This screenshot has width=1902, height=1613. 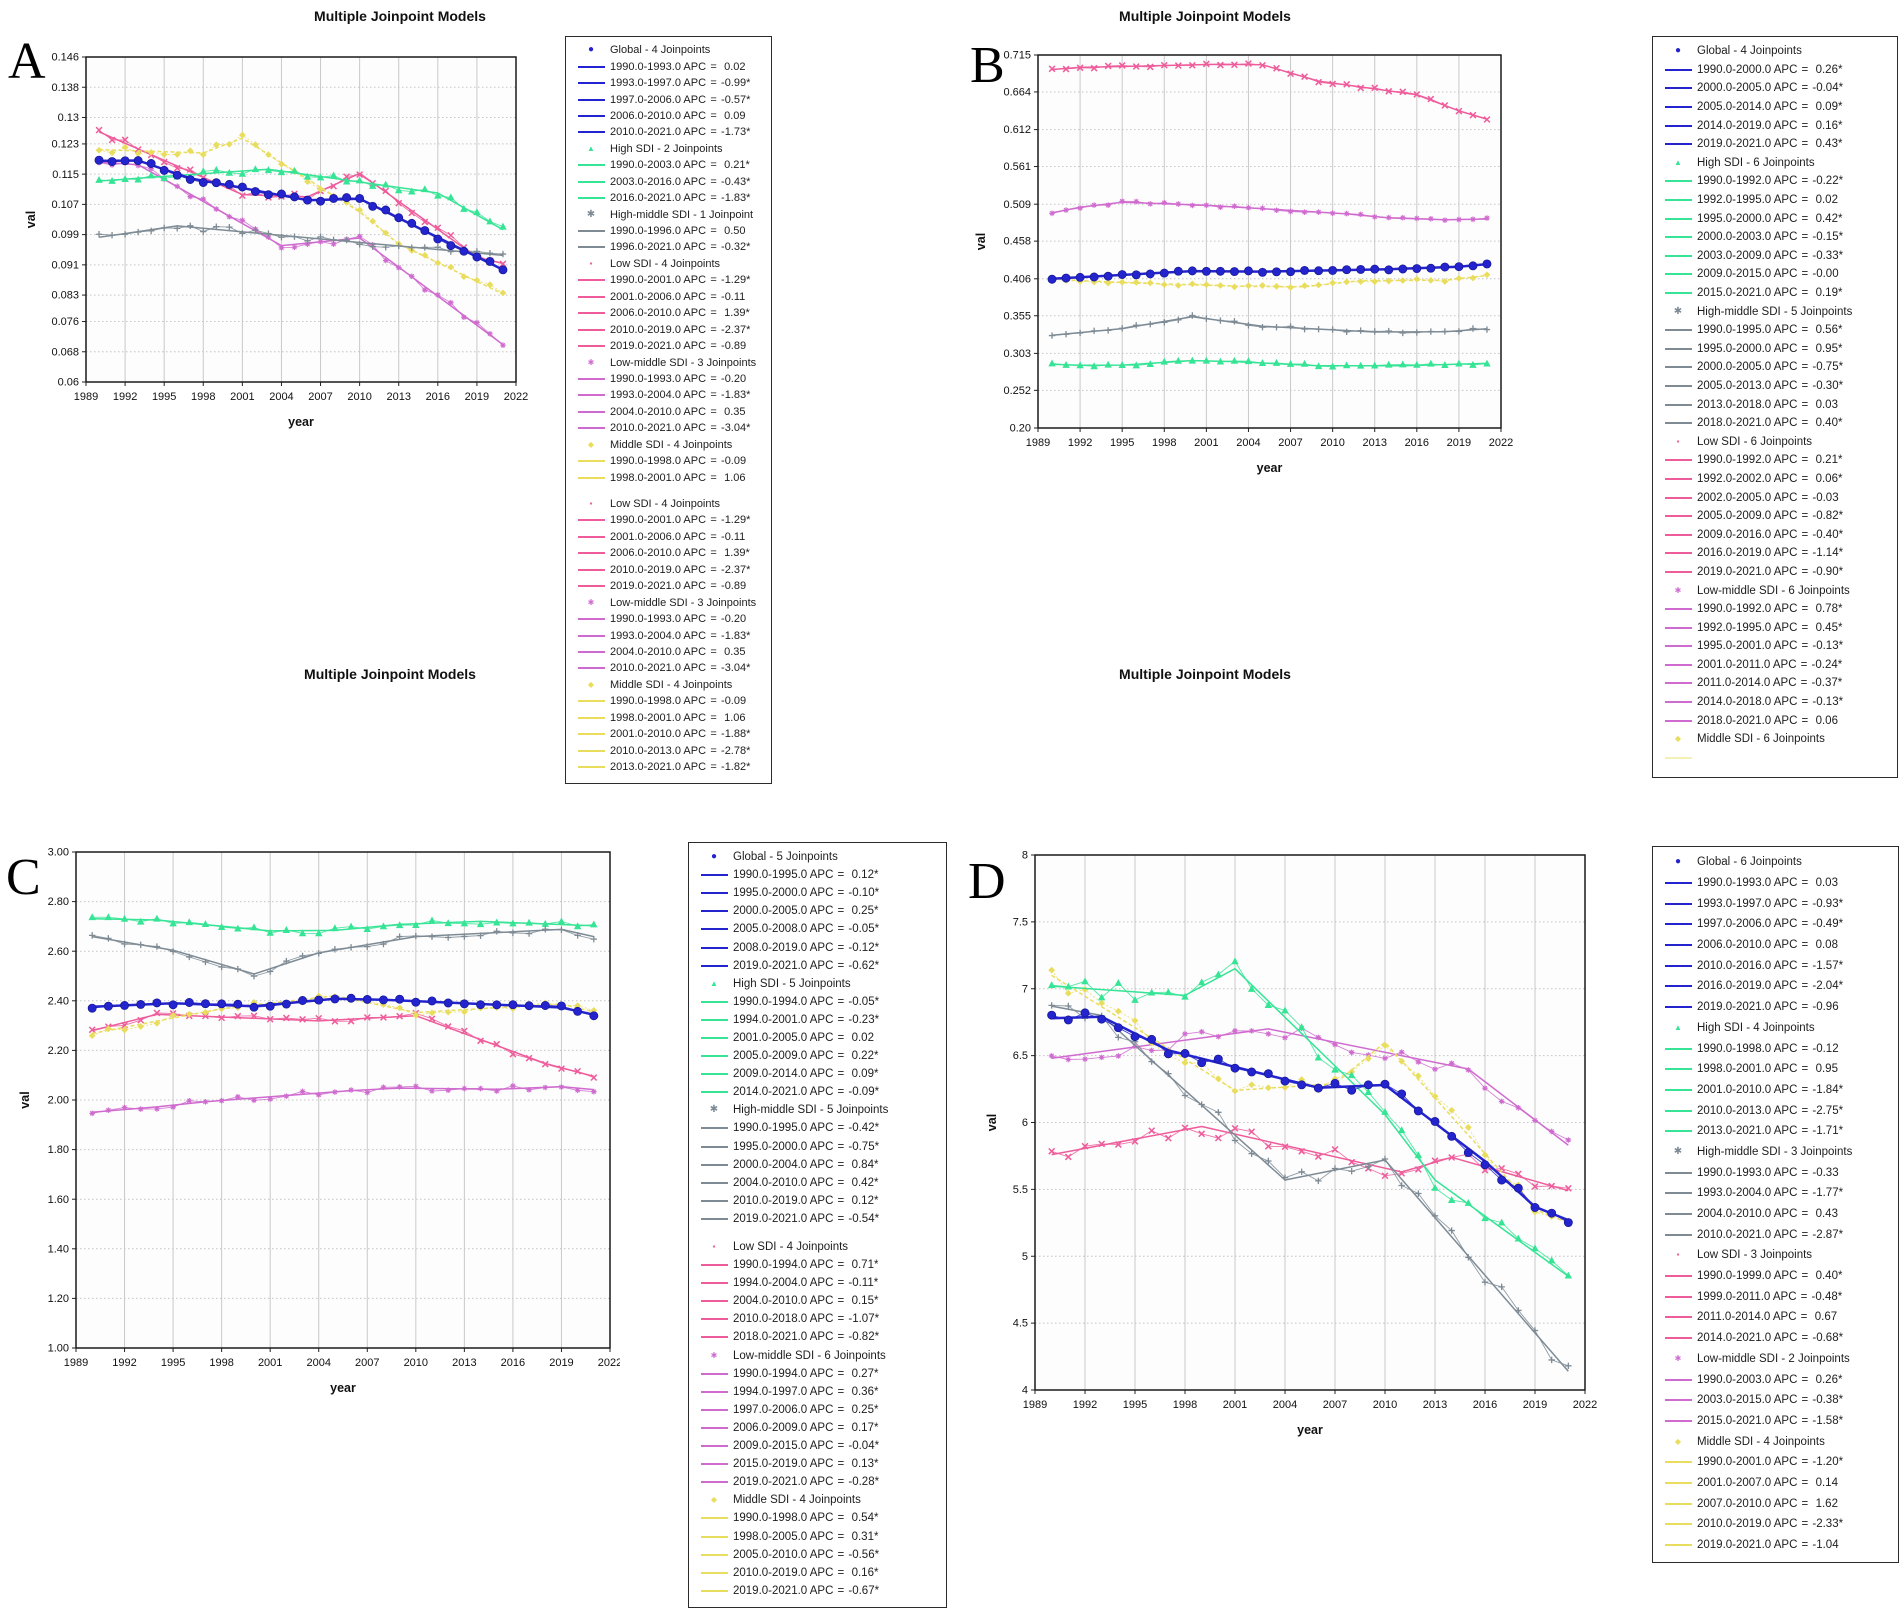 I want to click on legend-segment-range: 1990.0-1994.0 APC, so click(x=783, y=1373).